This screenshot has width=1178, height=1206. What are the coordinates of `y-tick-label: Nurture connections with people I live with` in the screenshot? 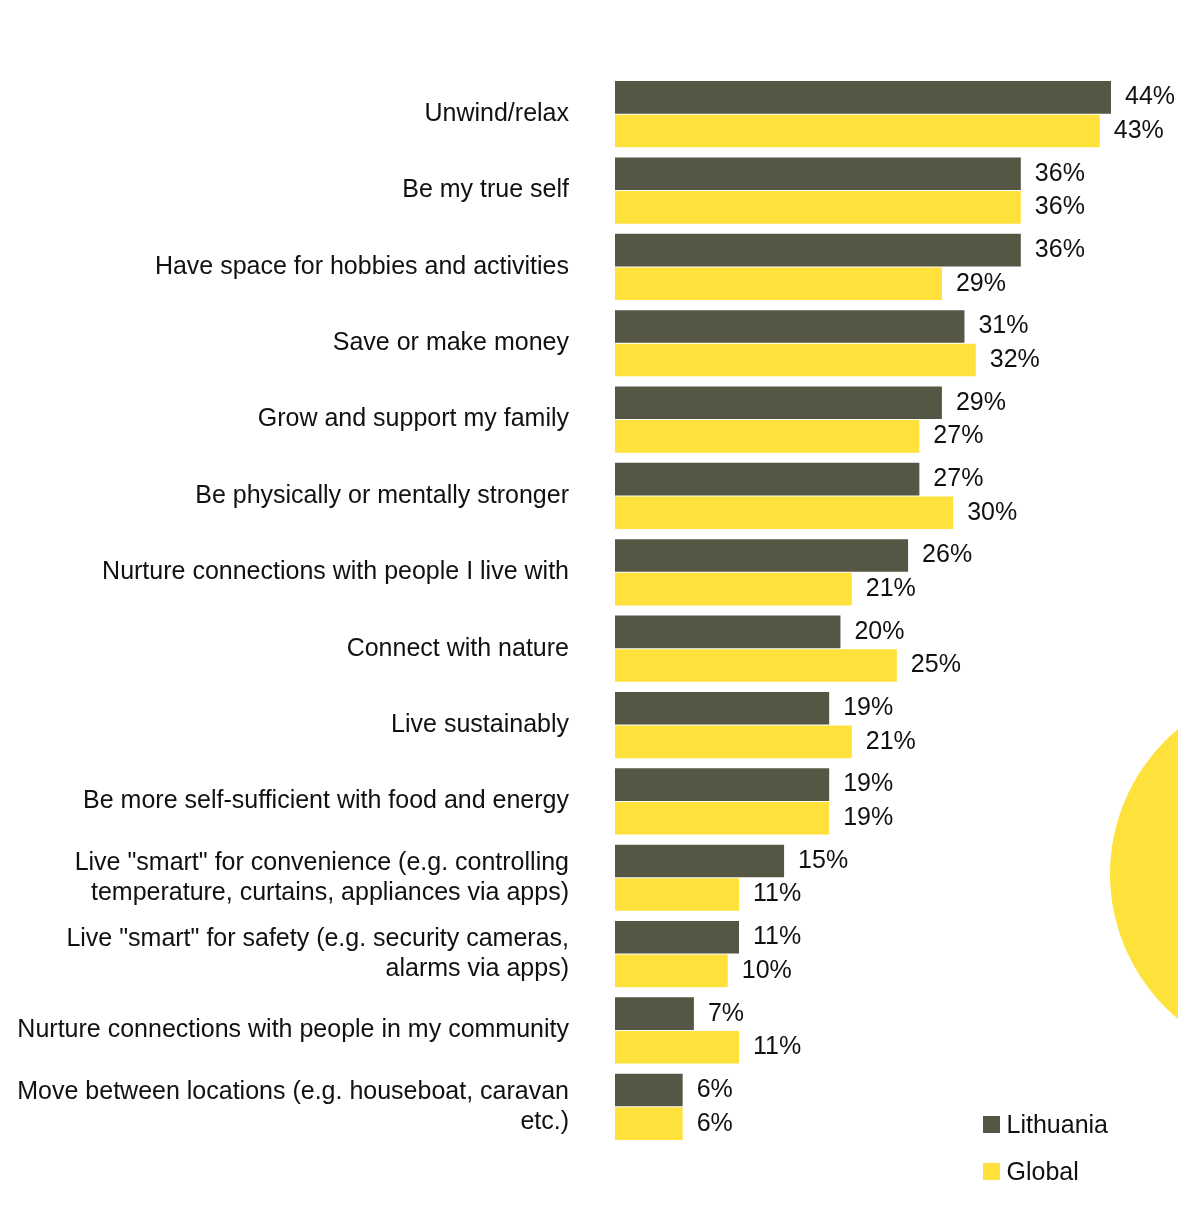 It's located at (335, 570).